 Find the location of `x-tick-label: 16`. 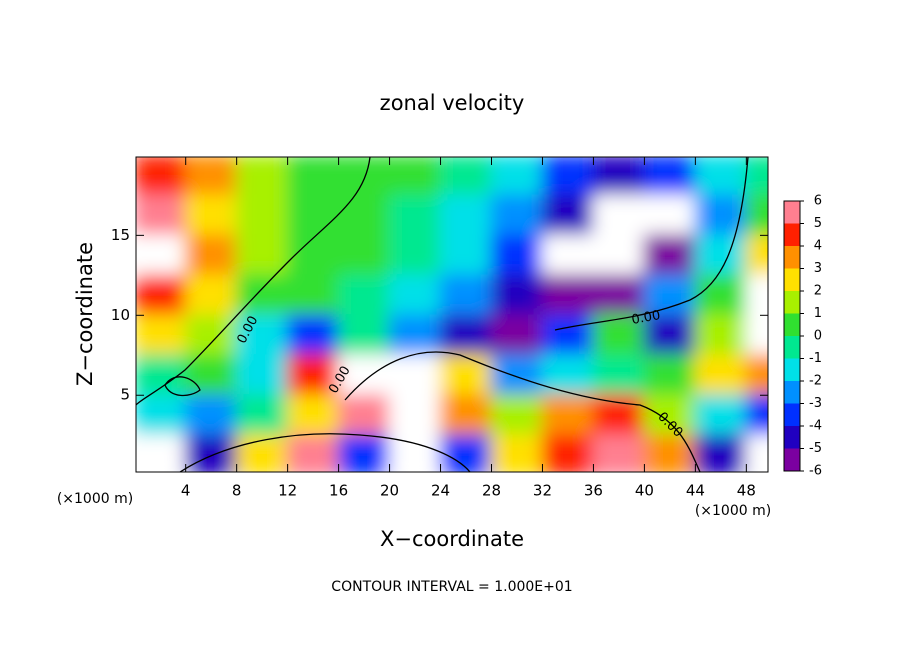

x-tick-label: 16 is located at coordinates (338, 491).